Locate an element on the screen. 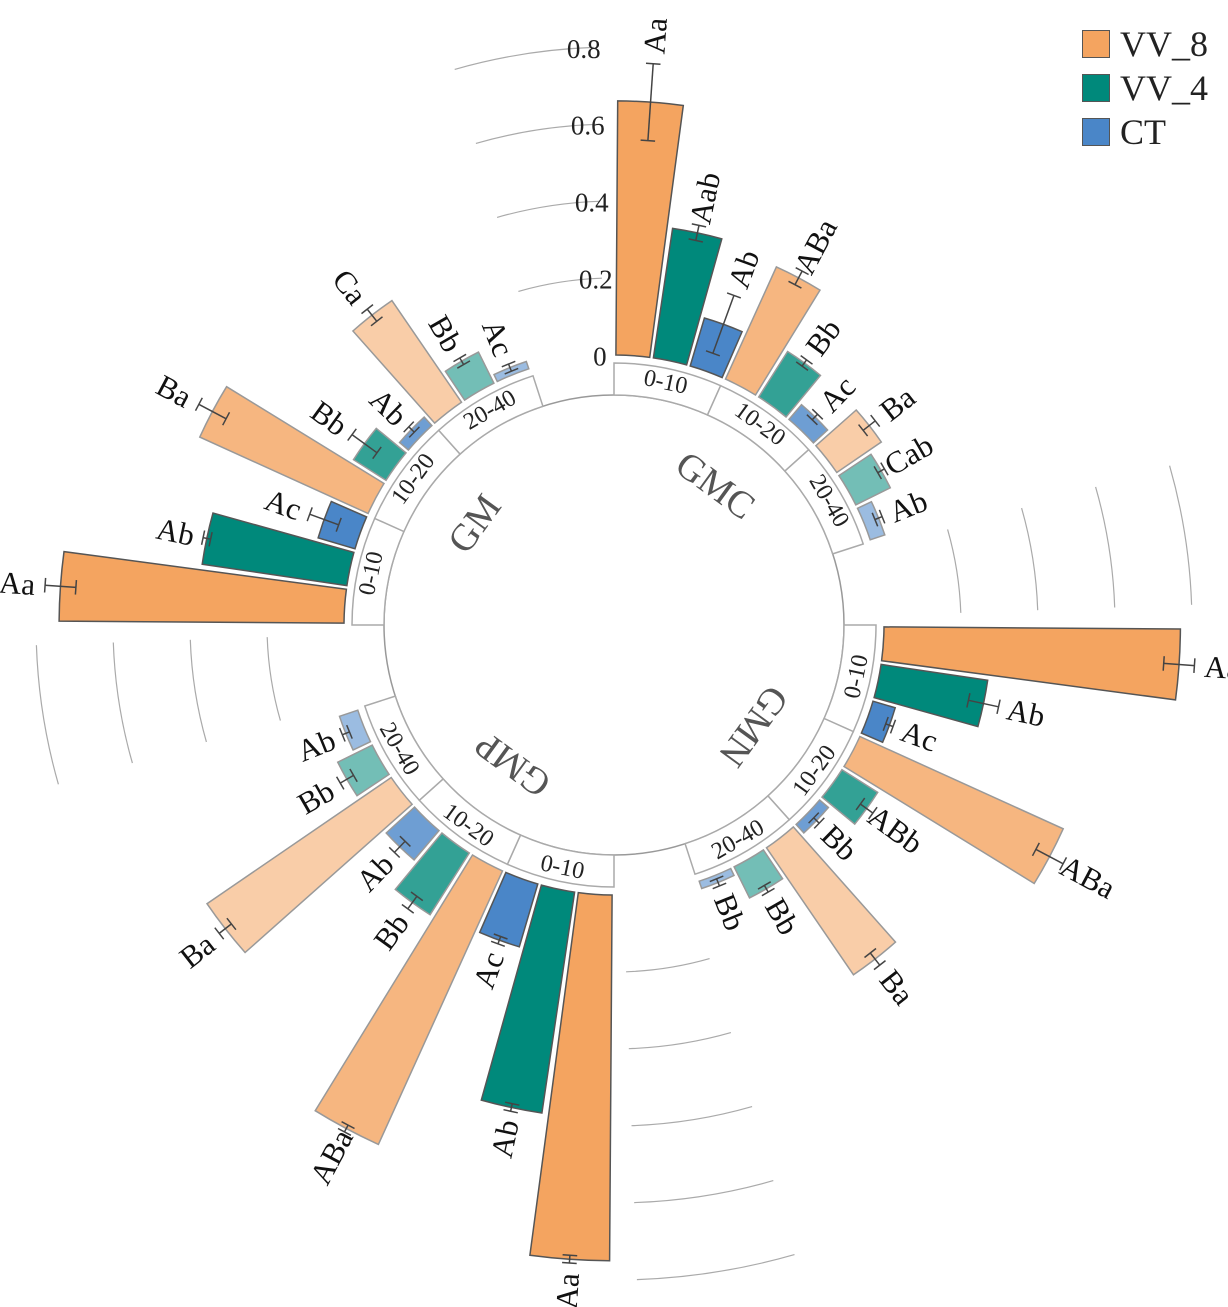 The width and height of the screenshot is (1228, 1307). significance-label: Ca is located at coordinates (350, 287).